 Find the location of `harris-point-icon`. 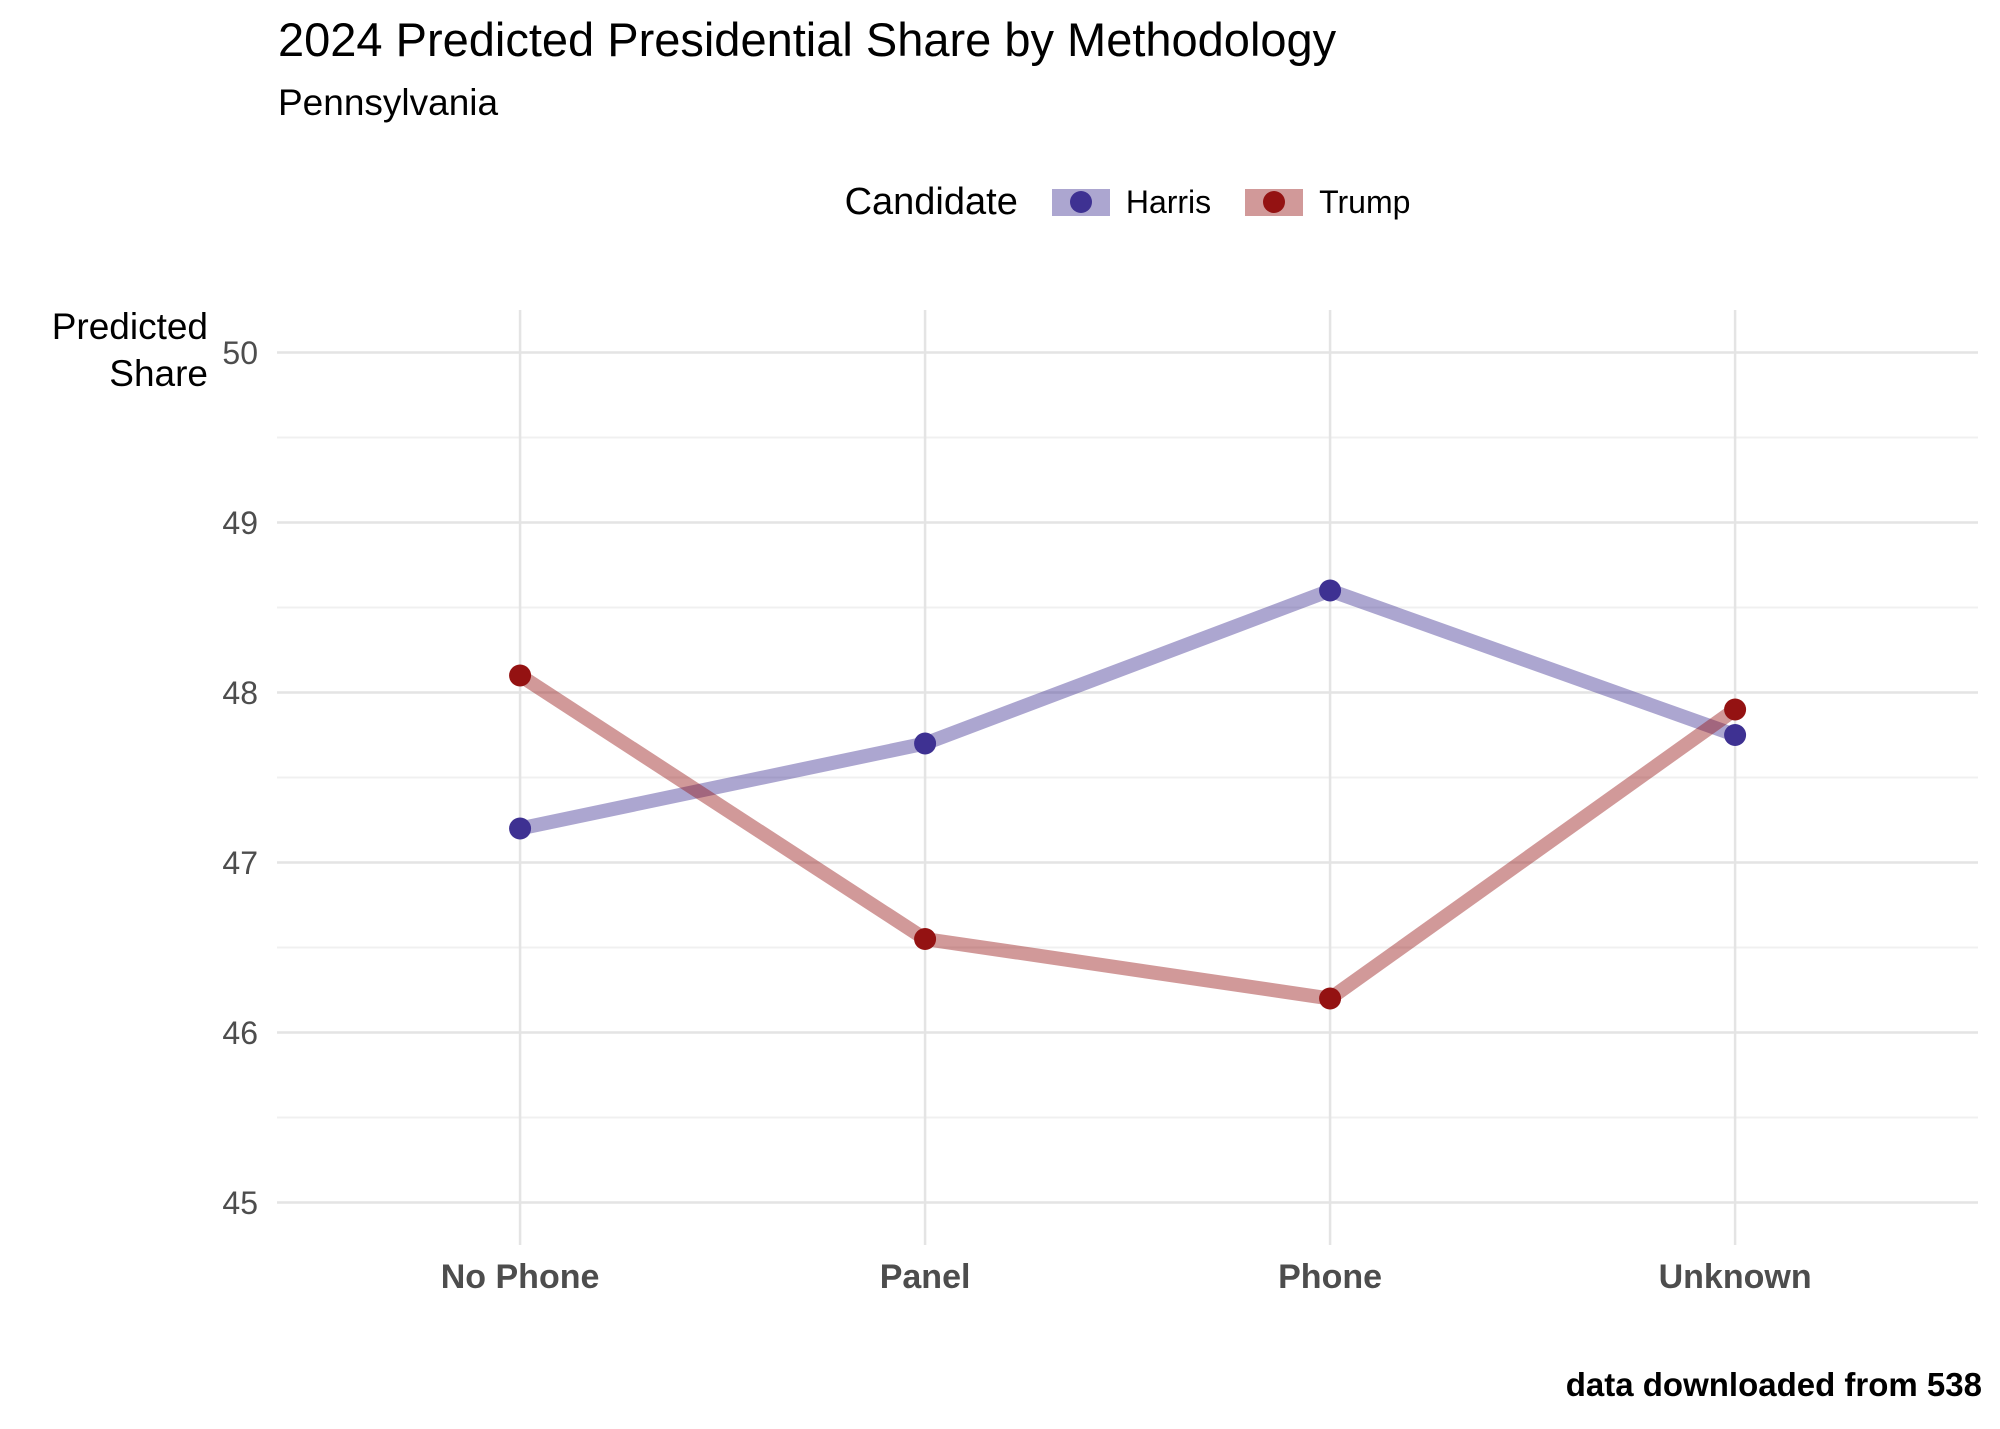

harris-point-icon is located at coordinates (1080, 202).